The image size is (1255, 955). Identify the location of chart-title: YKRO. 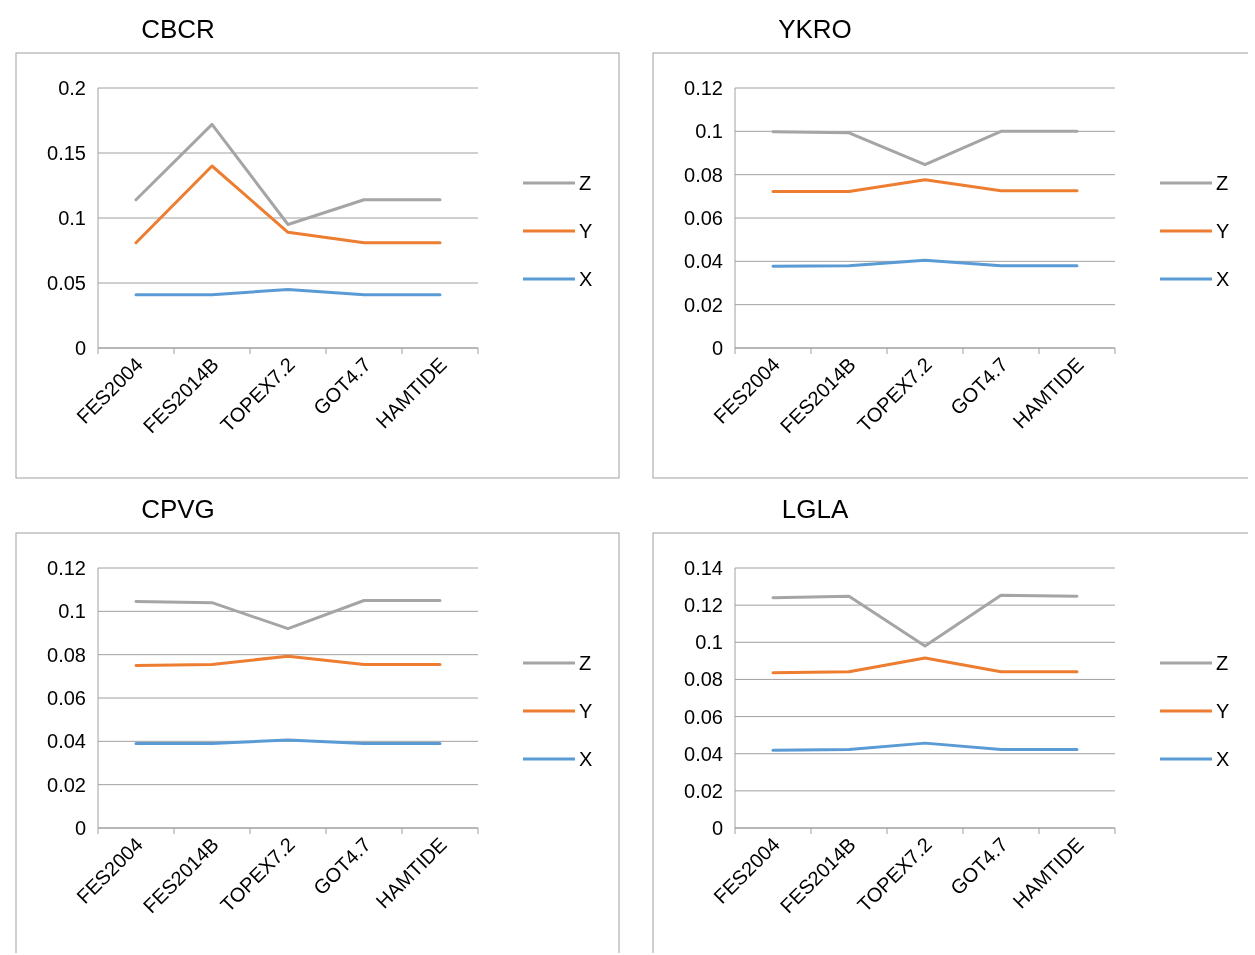
(815, 29).